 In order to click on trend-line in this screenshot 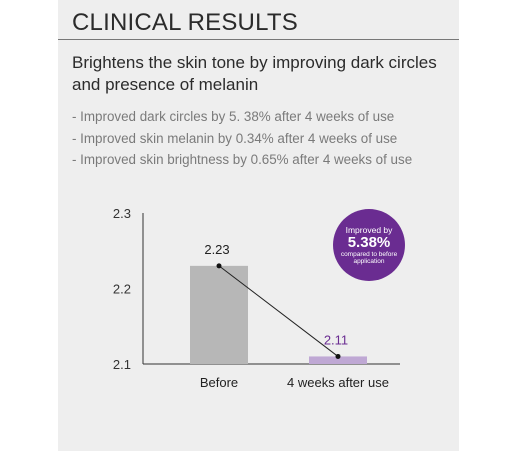, I will do `click(278, 311)`.